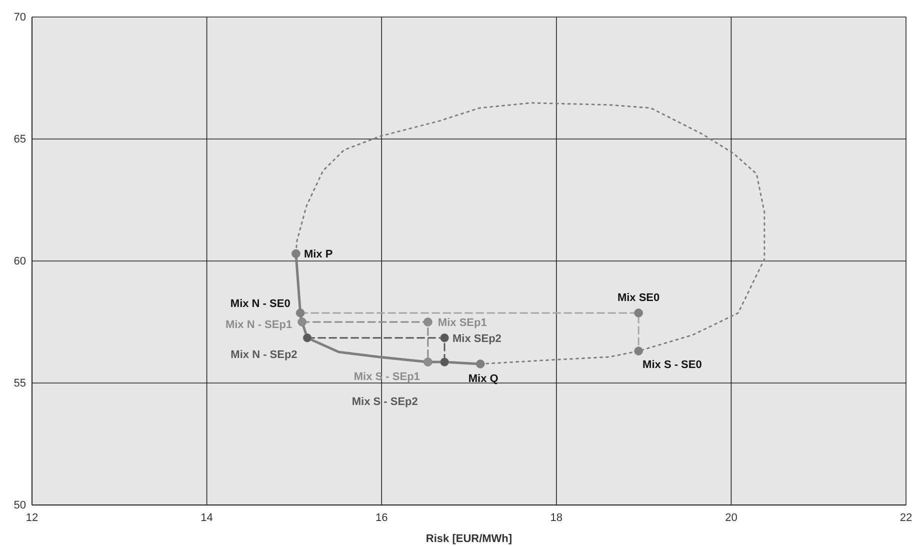  What do you see at coordinates (469, 539) in the screenshot?
I see `x-axis-title: Risk [EUR/MWh]` at bounding box center [469, 539].